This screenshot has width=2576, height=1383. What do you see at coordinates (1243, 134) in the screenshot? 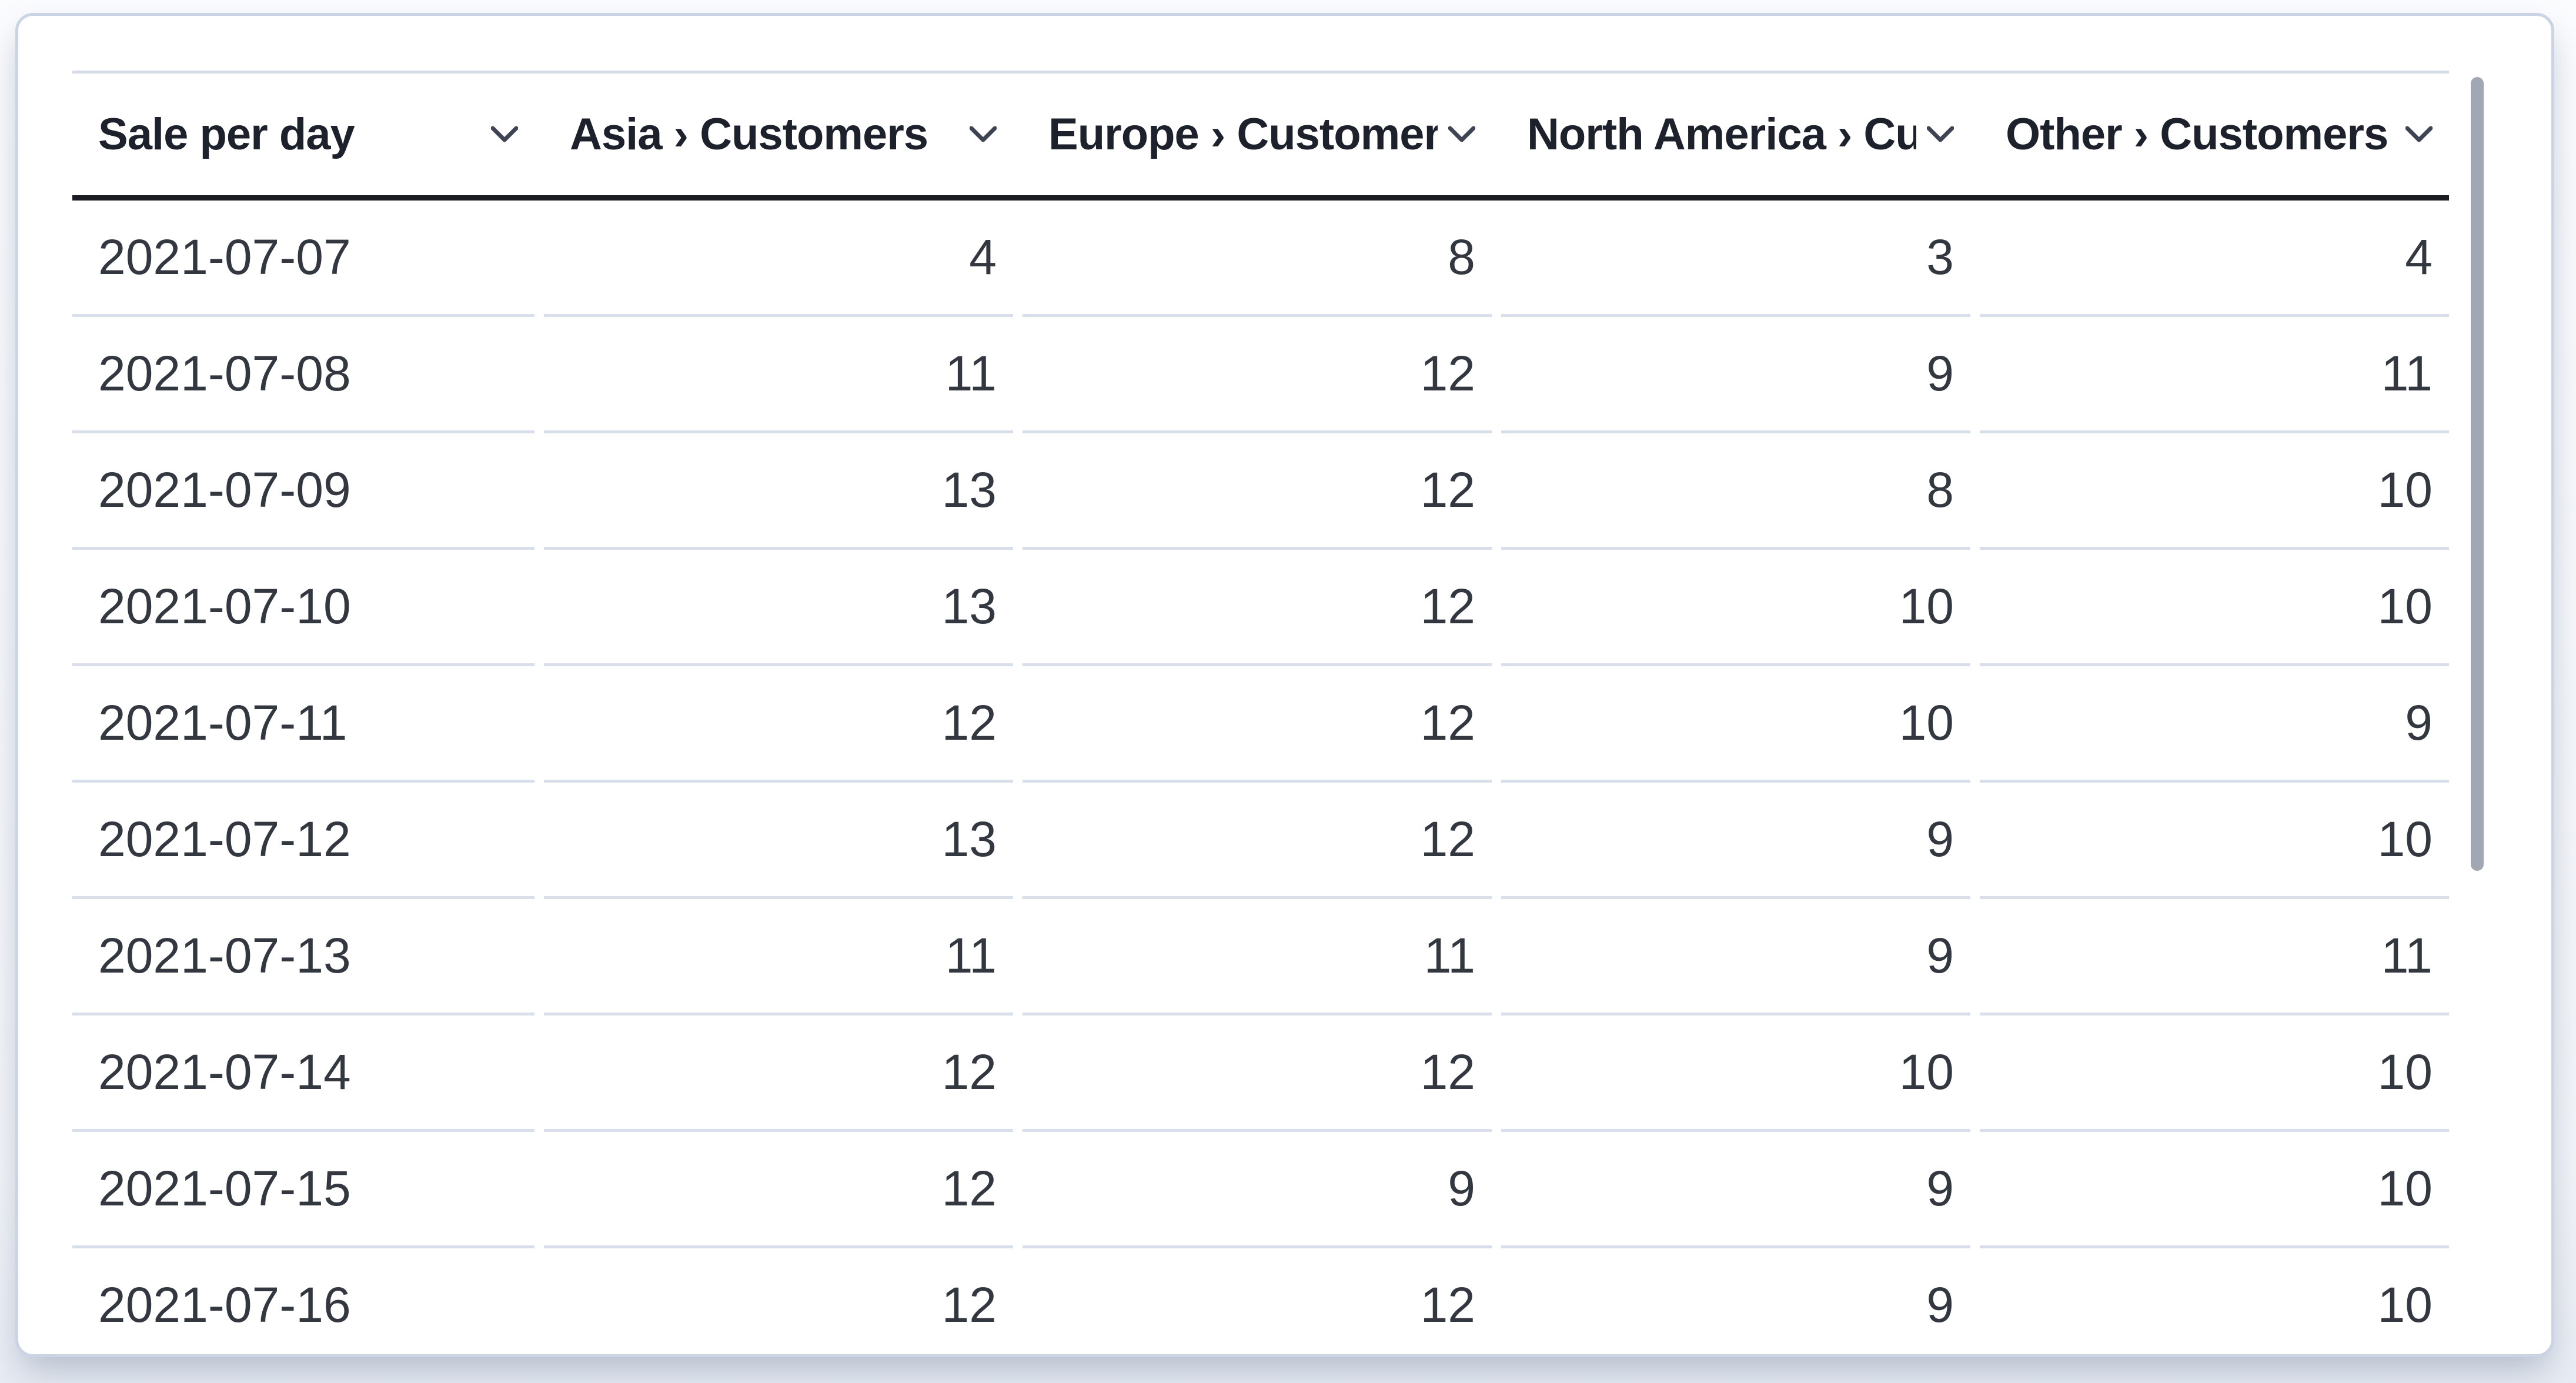
I see `column-header-label: Europe › Customers` at bounding box center [1243, 134].